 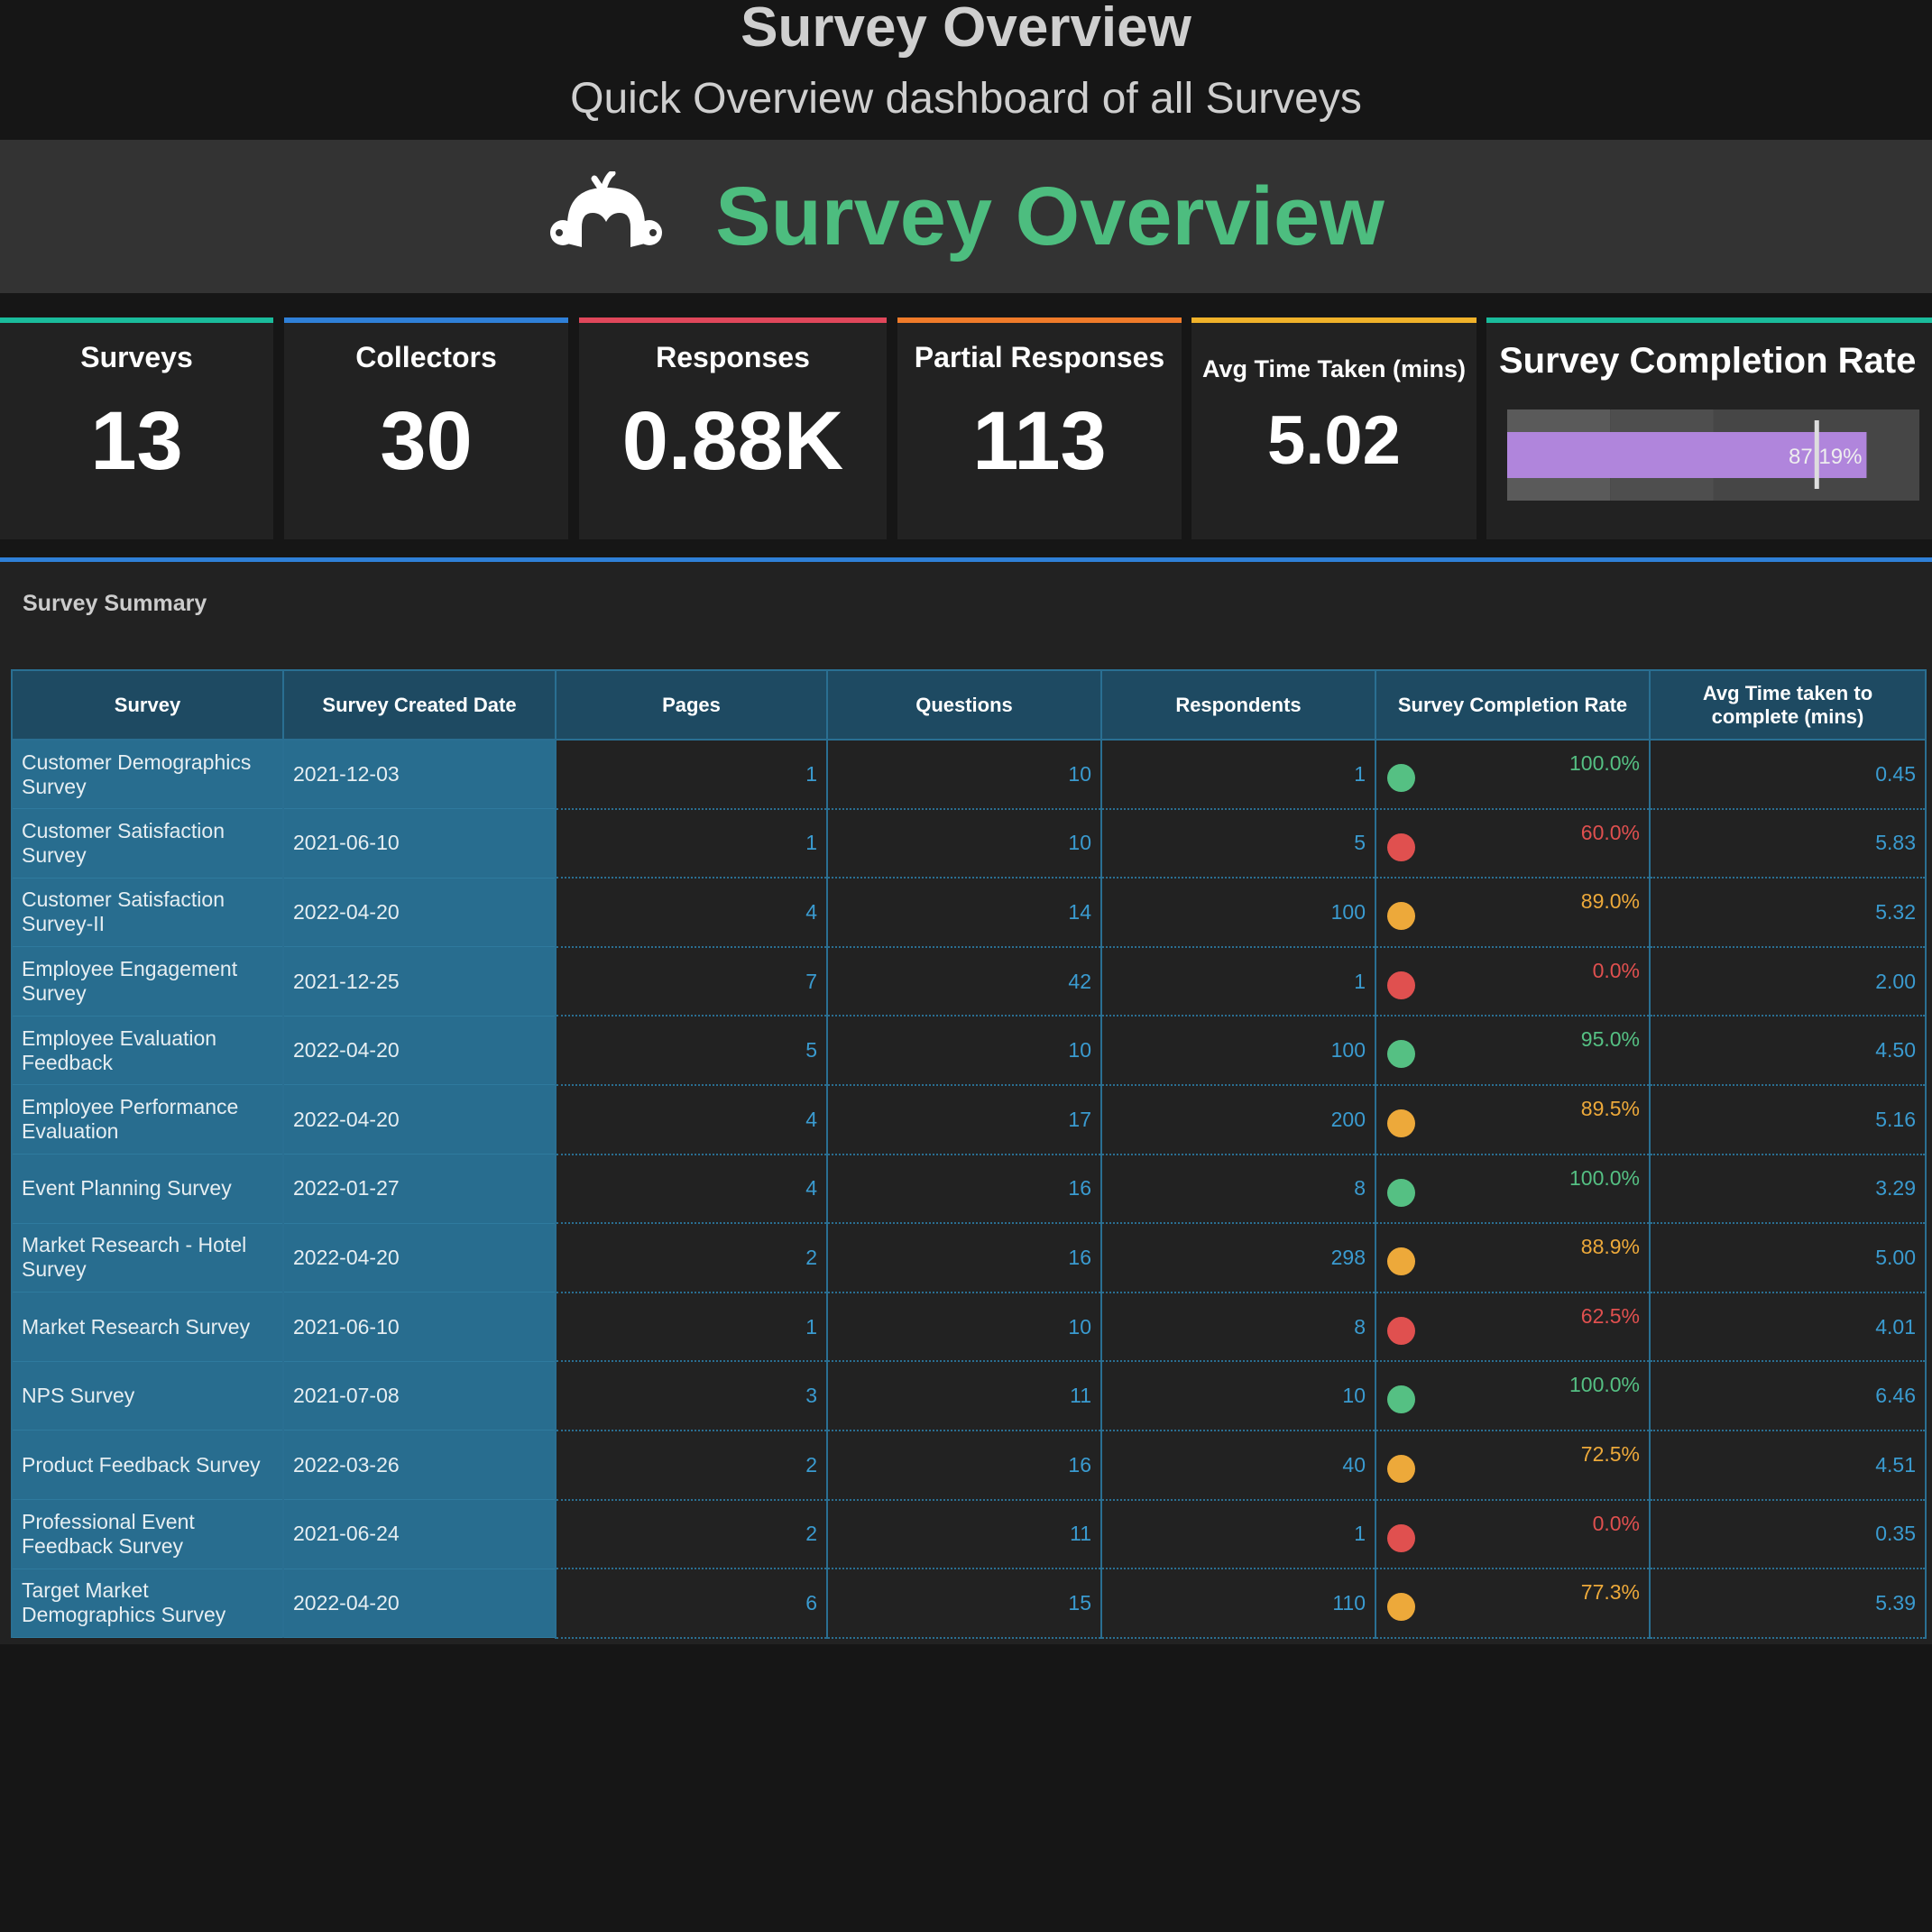 I want to click on column-header: Respondents, so click(x=1238, y=705).